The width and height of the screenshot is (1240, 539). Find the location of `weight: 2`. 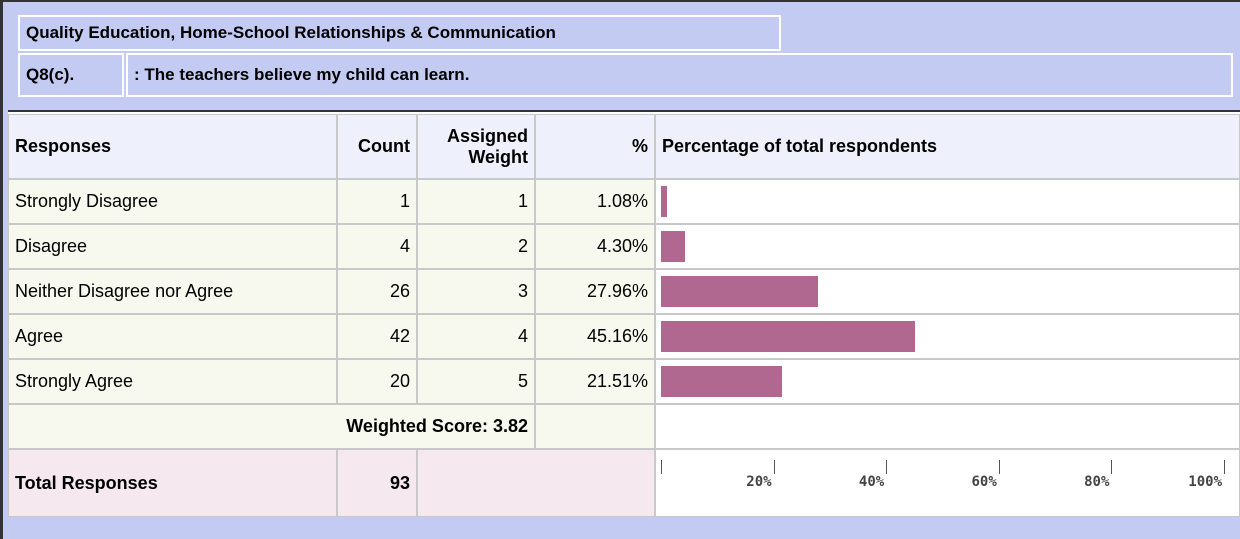

weight: 2 is located at coordinates (476, 246).